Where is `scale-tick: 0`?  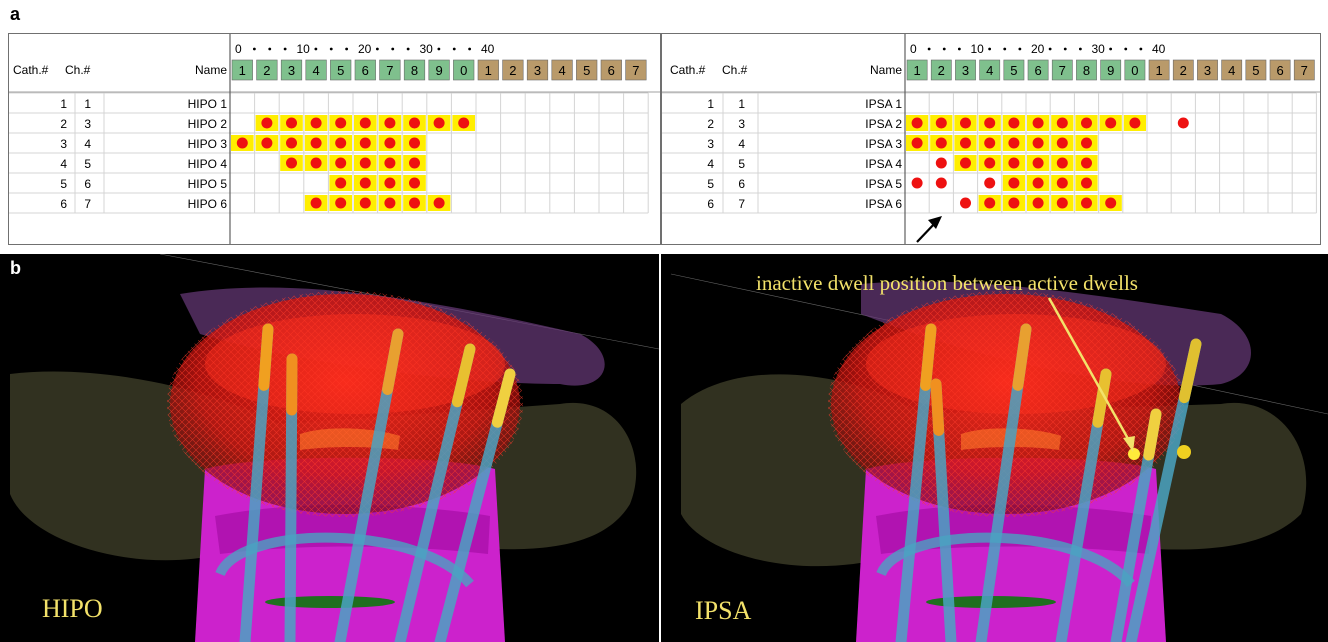
scale-tick: 0 is located at coordinates (238, 49).